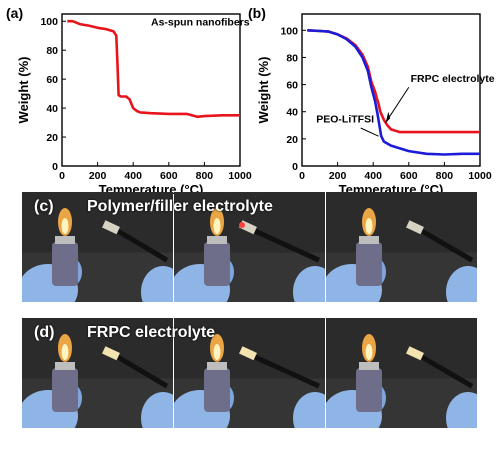 The width and height of the screenshot is (500, 450). I want to click on row-title-d: FRPC electrolyte, so click(151, 332).